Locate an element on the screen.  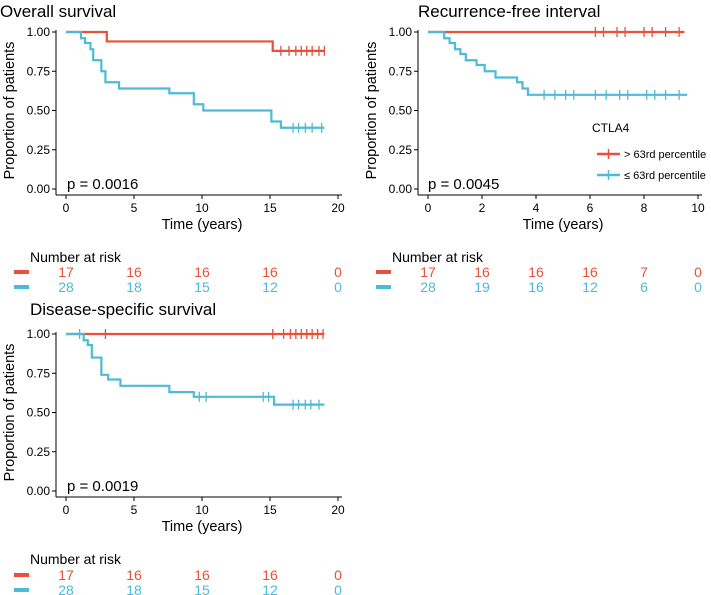
legend-label-high: > 63rd percentile is located at coordinates (665, 155).